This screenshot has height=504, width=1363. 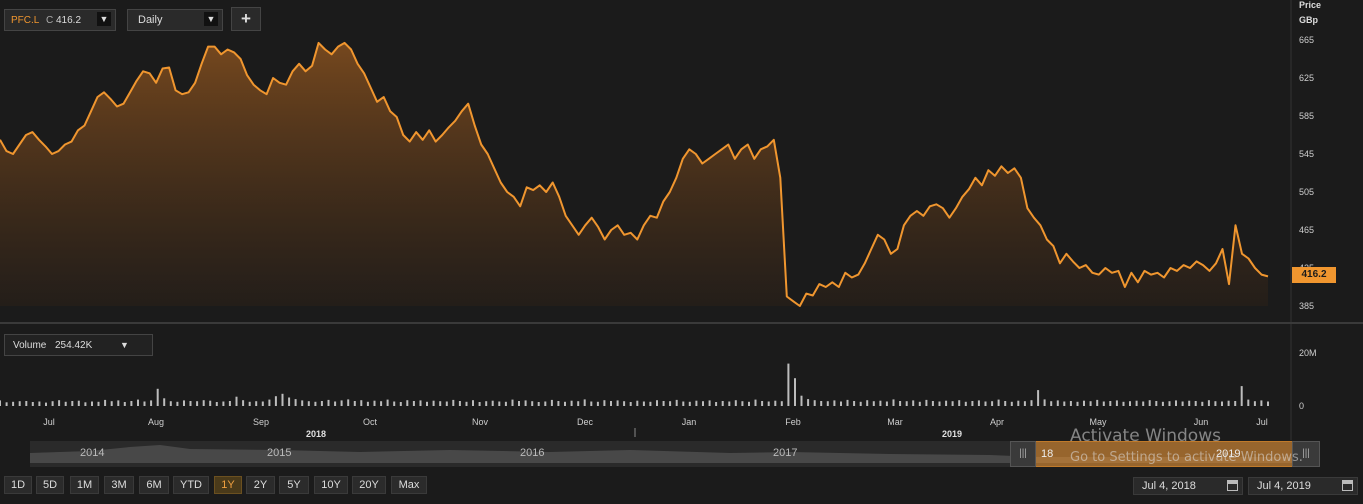 I want to click on range-button: 1M, so click(x=84, y=485).